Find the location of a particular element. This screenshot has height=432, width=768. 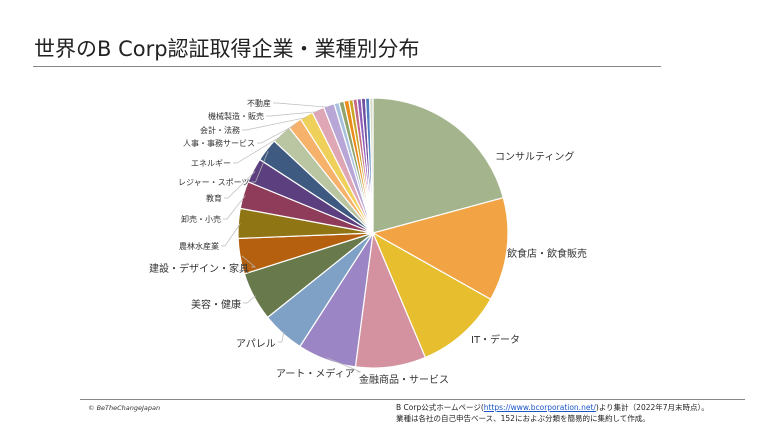

source-link: https://www.bcorporation.net/ is located at coordinates (539, 407).